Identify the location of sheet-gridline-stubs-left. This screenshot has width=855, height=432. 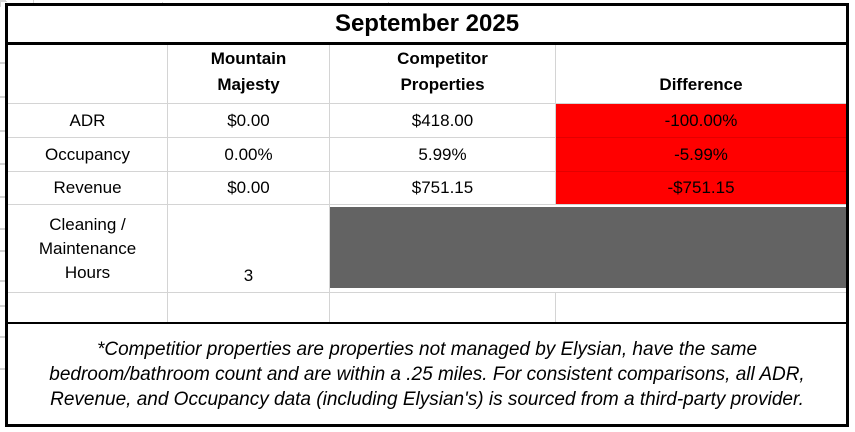
(3, 0).